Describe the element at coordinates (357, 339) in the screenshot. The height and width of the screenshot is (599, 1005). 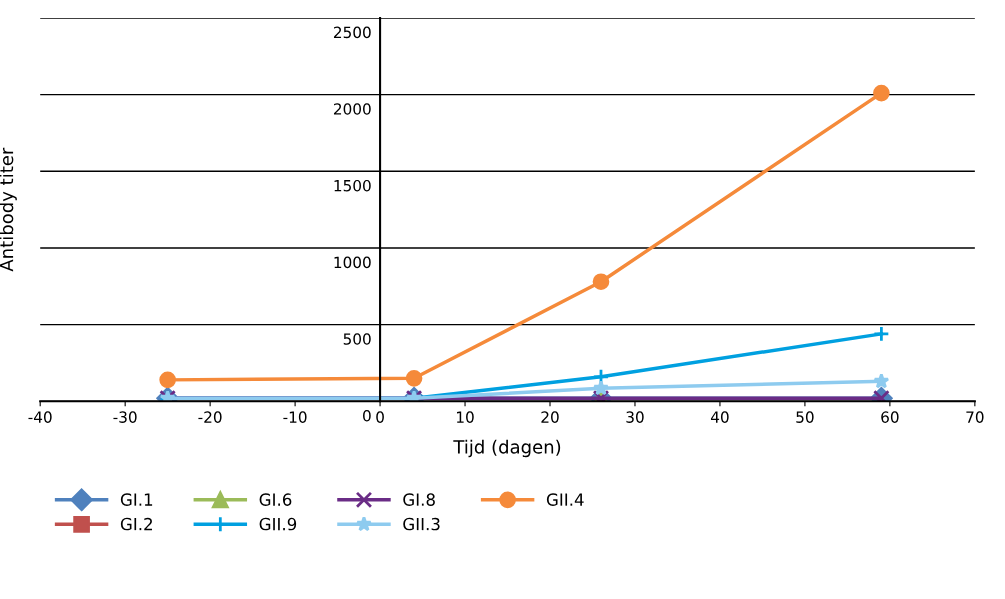
I see `y-tick-label: 500` at that location.